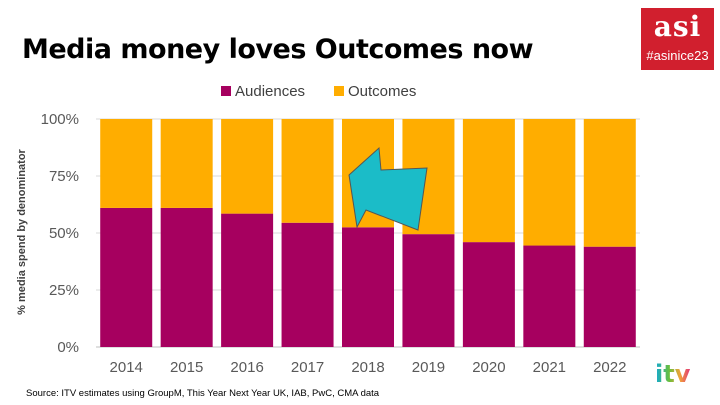 Image resolution: width=720 pixels, height=405 pixels. I want to click on bar-outcomes-2020, so click(488, 181).